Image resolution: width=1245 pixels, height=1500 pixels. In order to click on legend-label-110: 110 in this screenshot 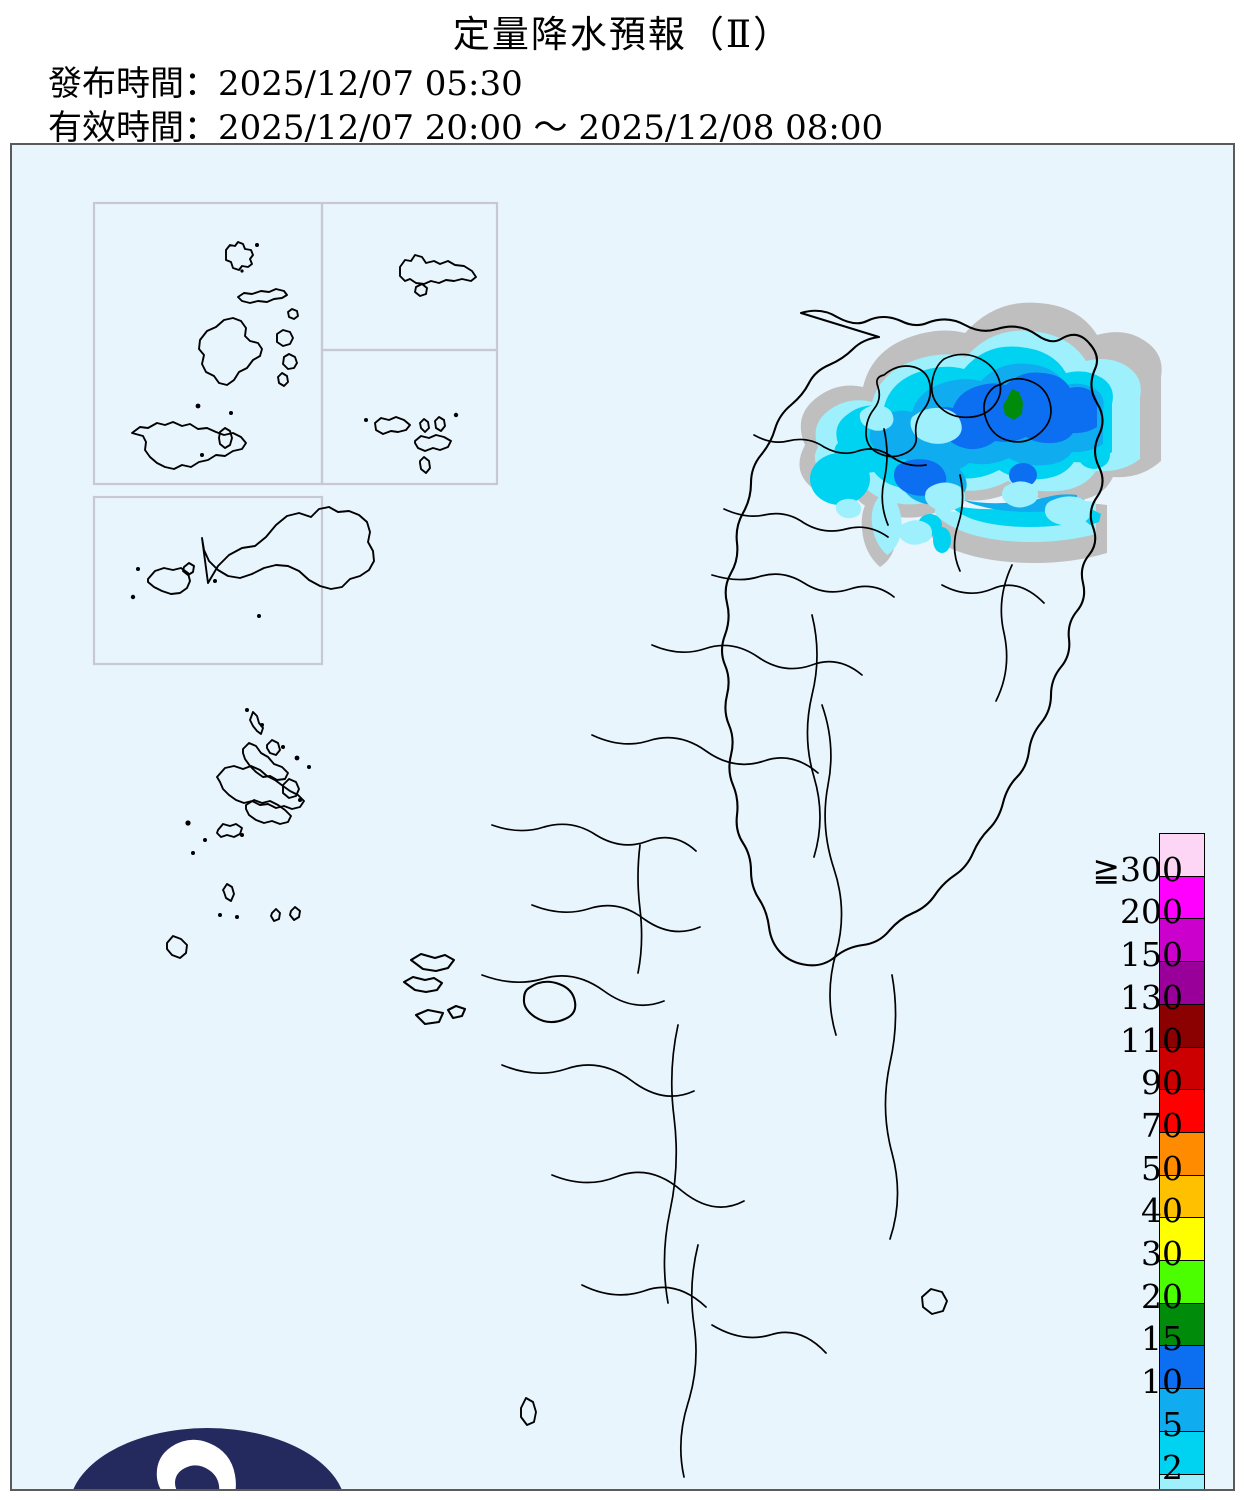, I will do `click(1151, 1040)`.